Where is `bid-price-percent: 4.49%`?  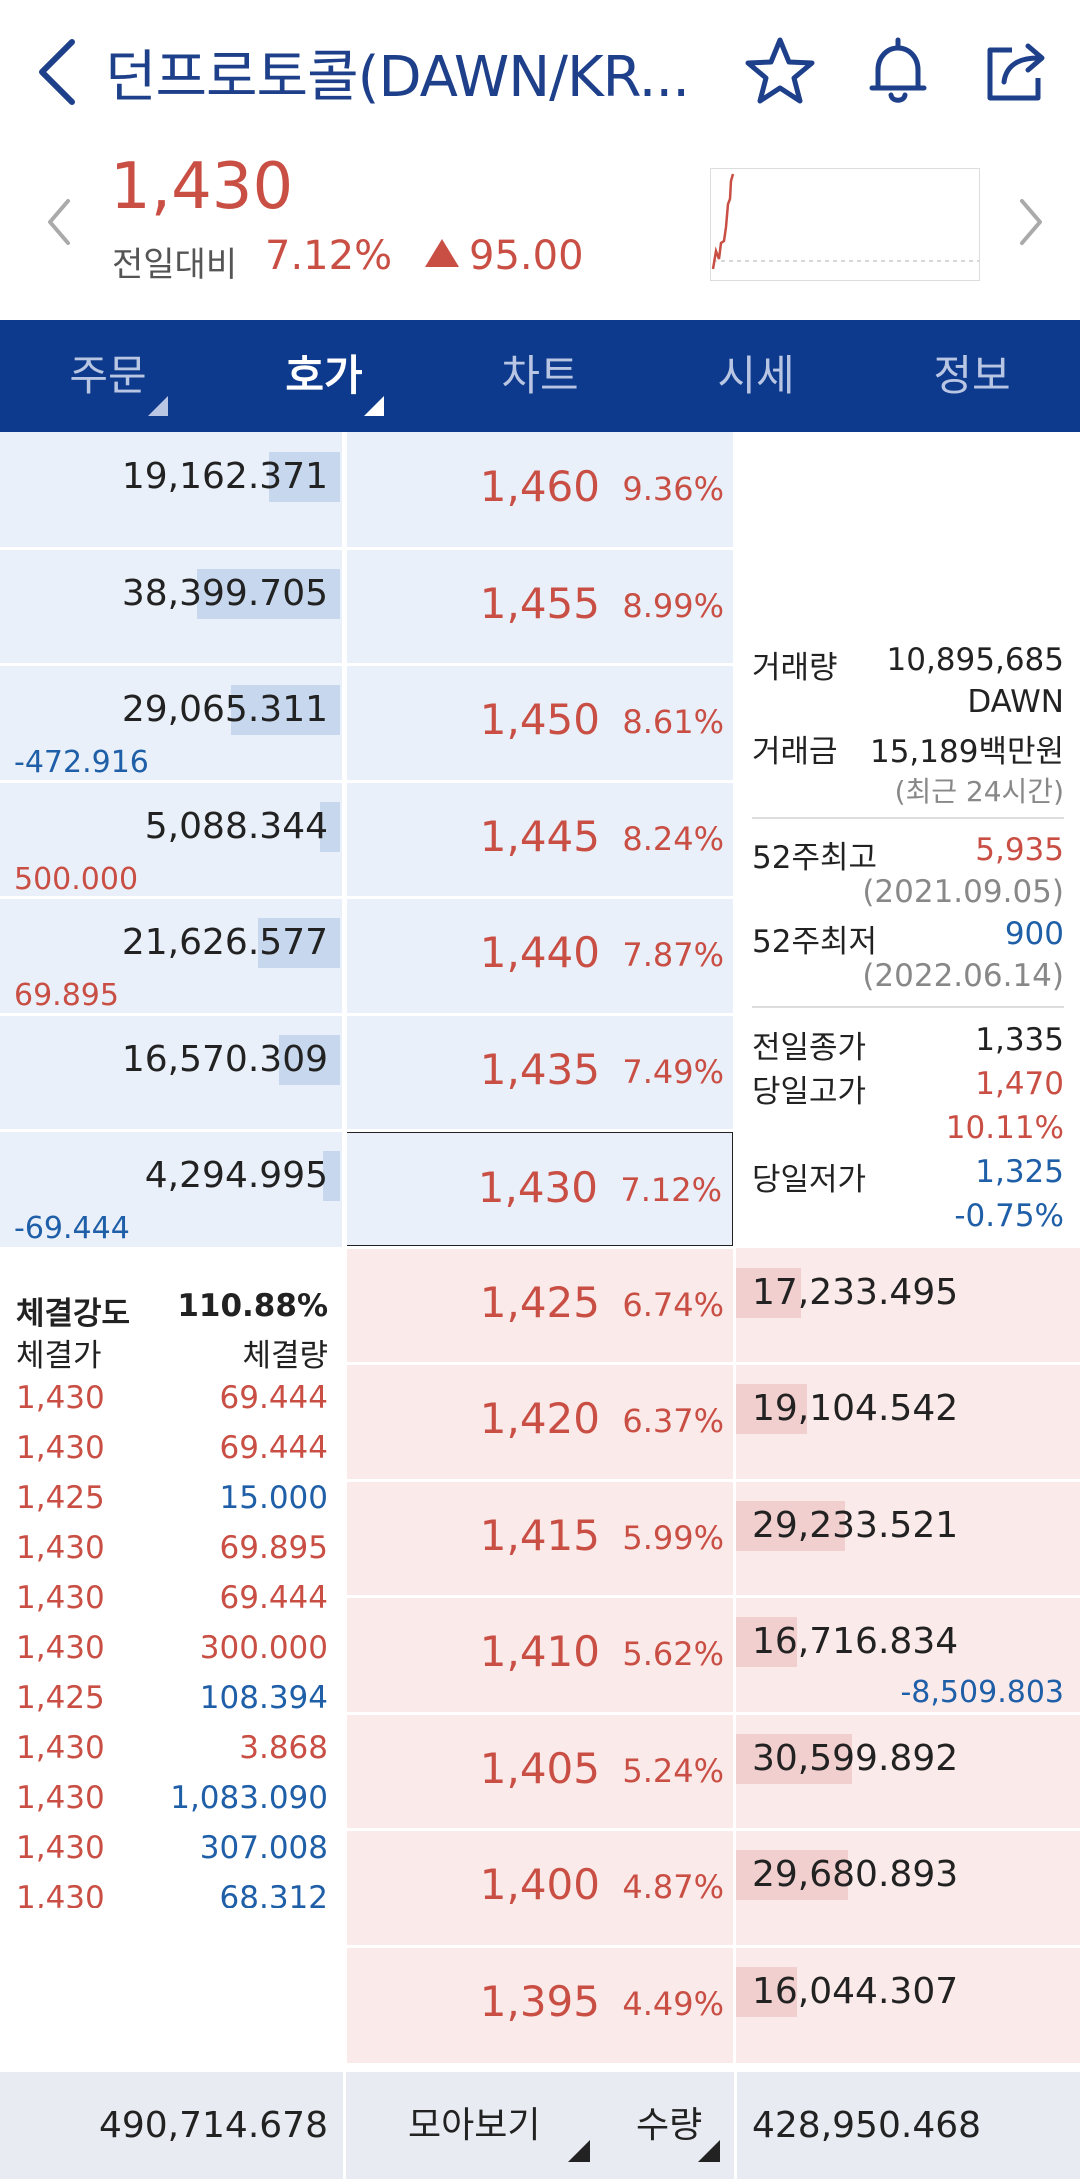
bid-price-percent: 4.49% is located at coordinates (673, 2003).